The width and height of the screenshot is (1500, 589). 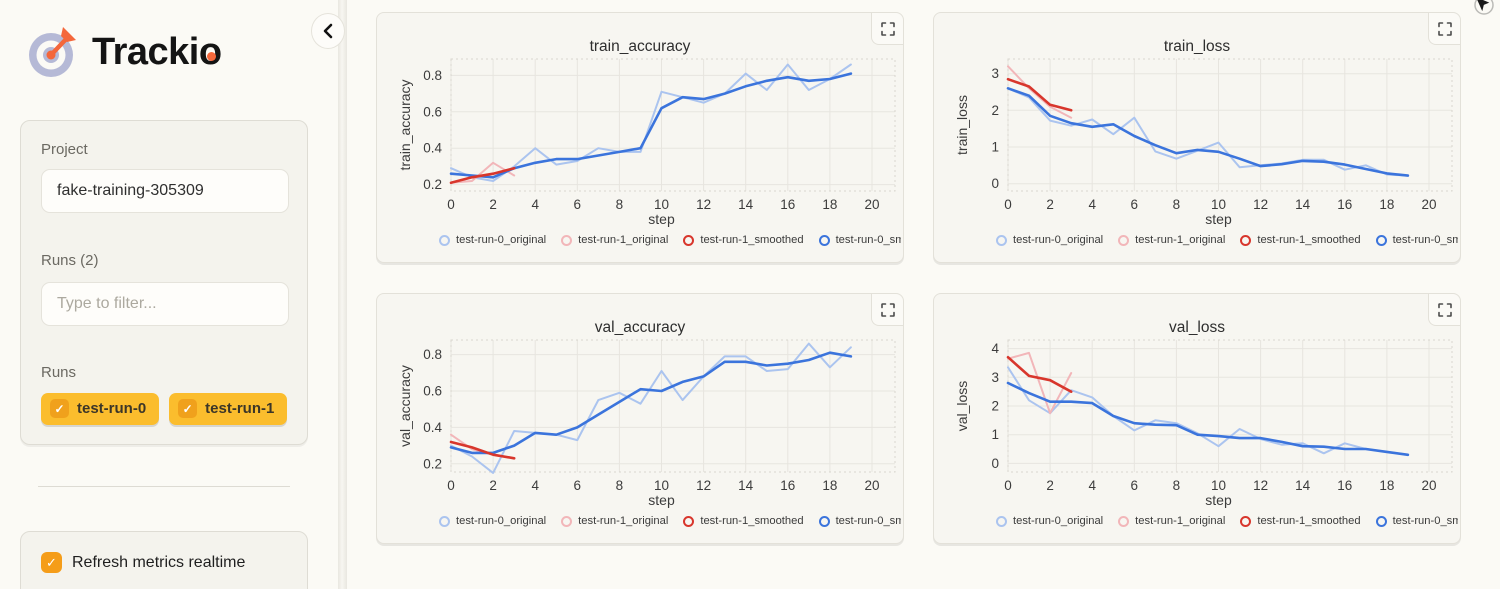 What do you see at coordinates (962, 406) in the screenshot?
I see `svg-text: val_loss` at bounding box center [962, 406].